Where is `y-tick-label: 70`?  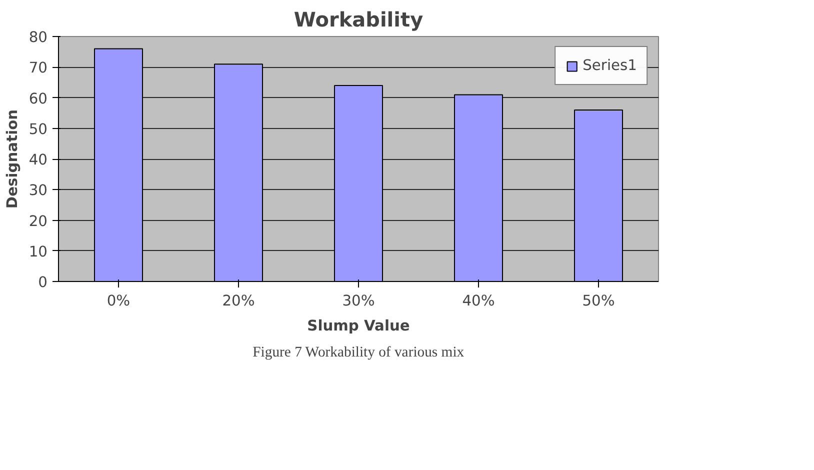
y-tick-label: 70 is located at coordinates (38, 68).